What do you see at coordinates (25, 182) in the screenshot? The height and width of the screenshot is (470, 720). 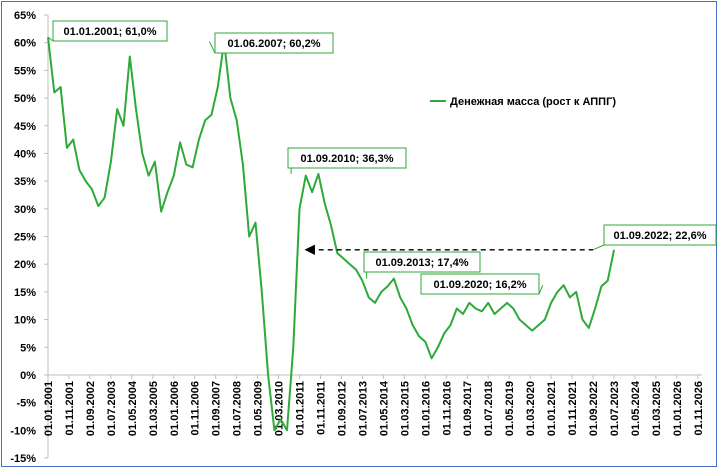 I see `y-tick-label: 35%` at bounding box center [25, 182].